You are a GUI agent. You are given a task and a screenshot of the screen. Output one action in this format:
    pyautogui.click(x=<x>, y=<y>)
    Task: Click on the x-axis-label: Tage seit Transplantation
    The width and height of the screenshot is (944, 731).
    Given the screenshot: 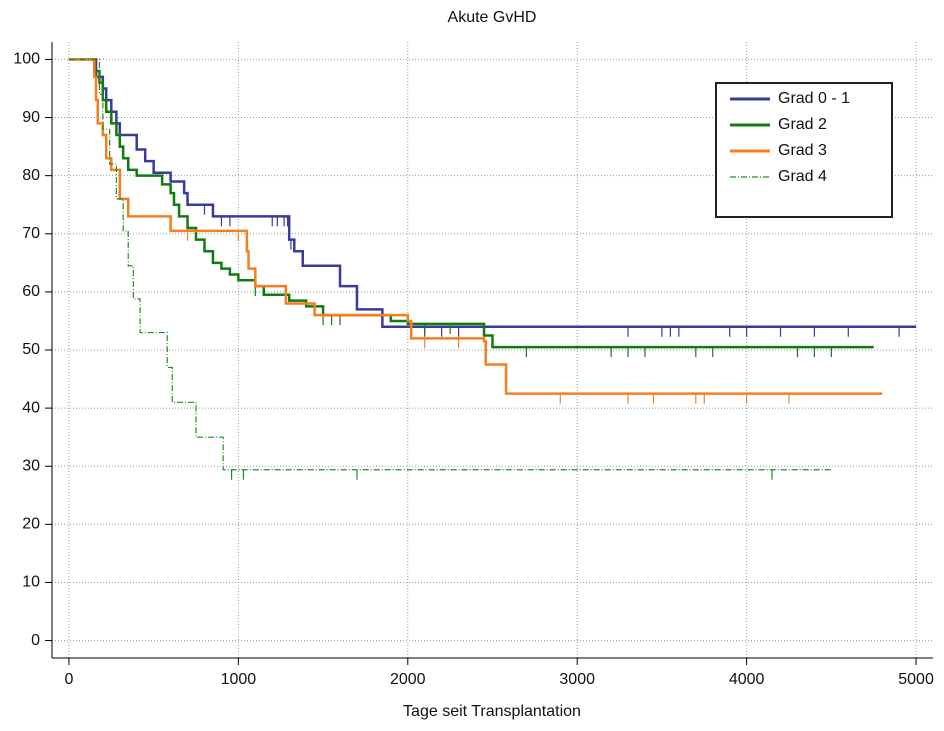 What is the action you would take?
    pyautogui.click(x=492, y=711)
    